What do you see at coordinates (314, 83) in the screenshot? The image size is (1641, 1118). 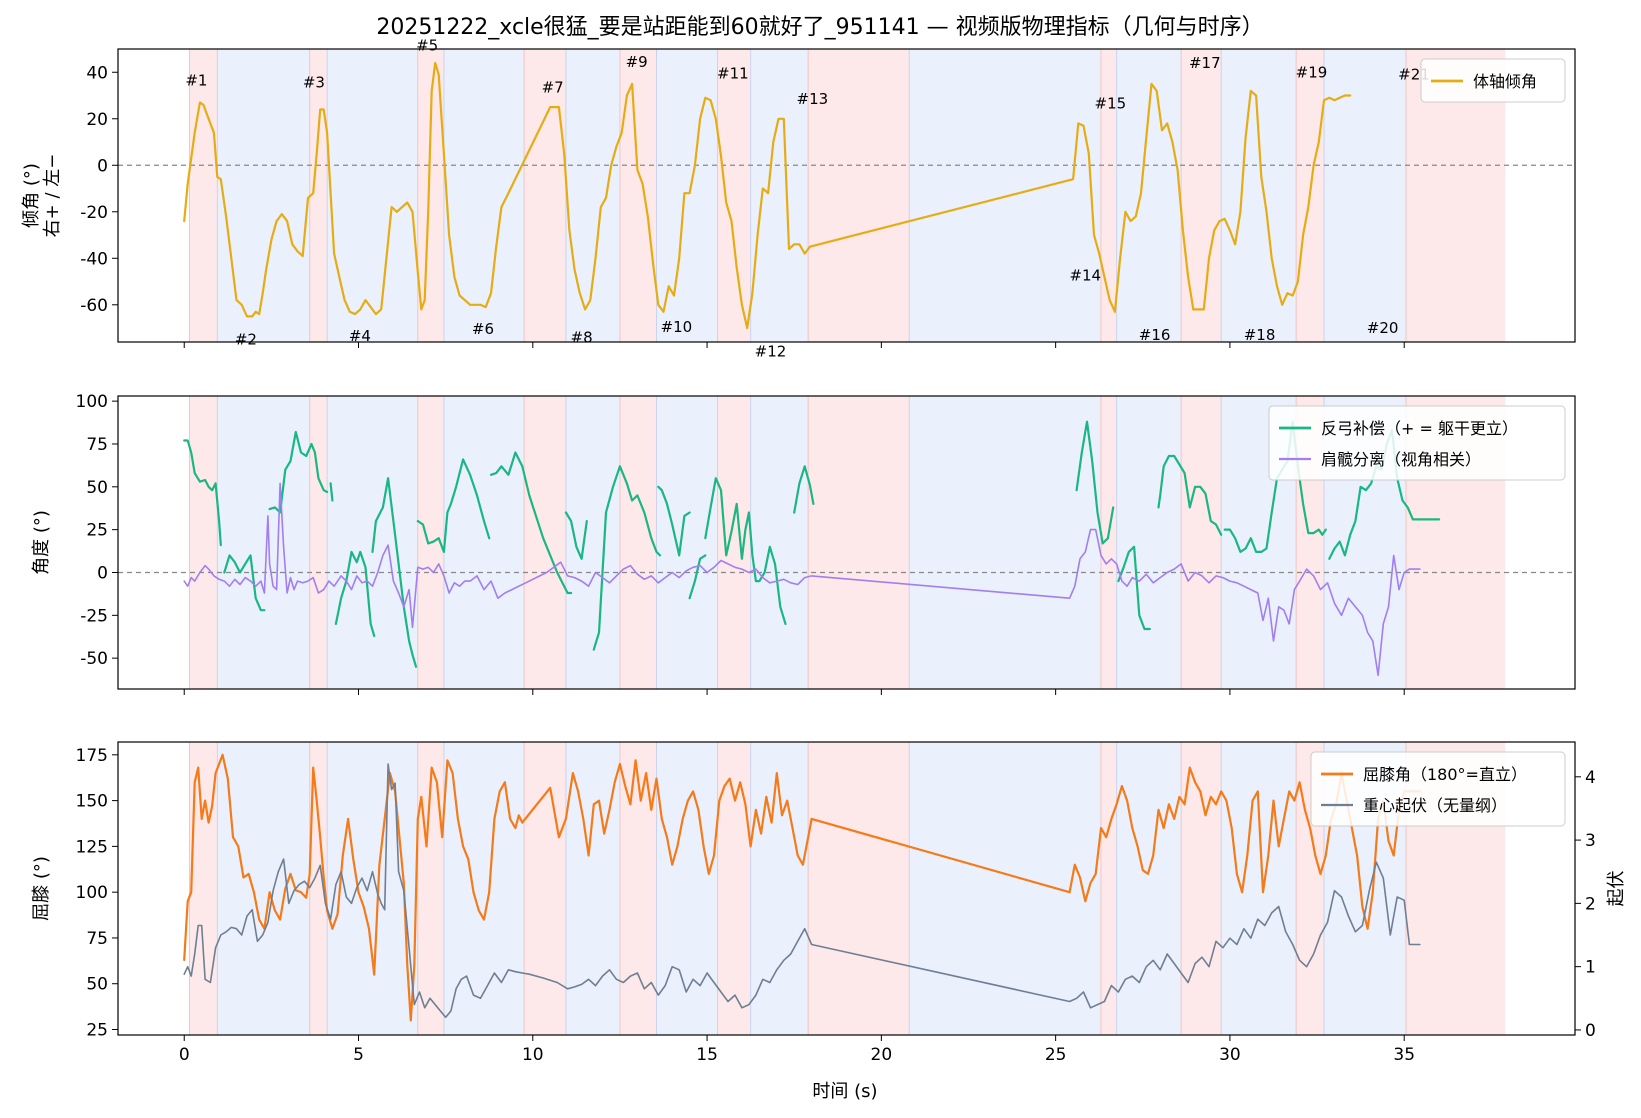 I see `peak-label: #3` at bounding box center [314, 83].